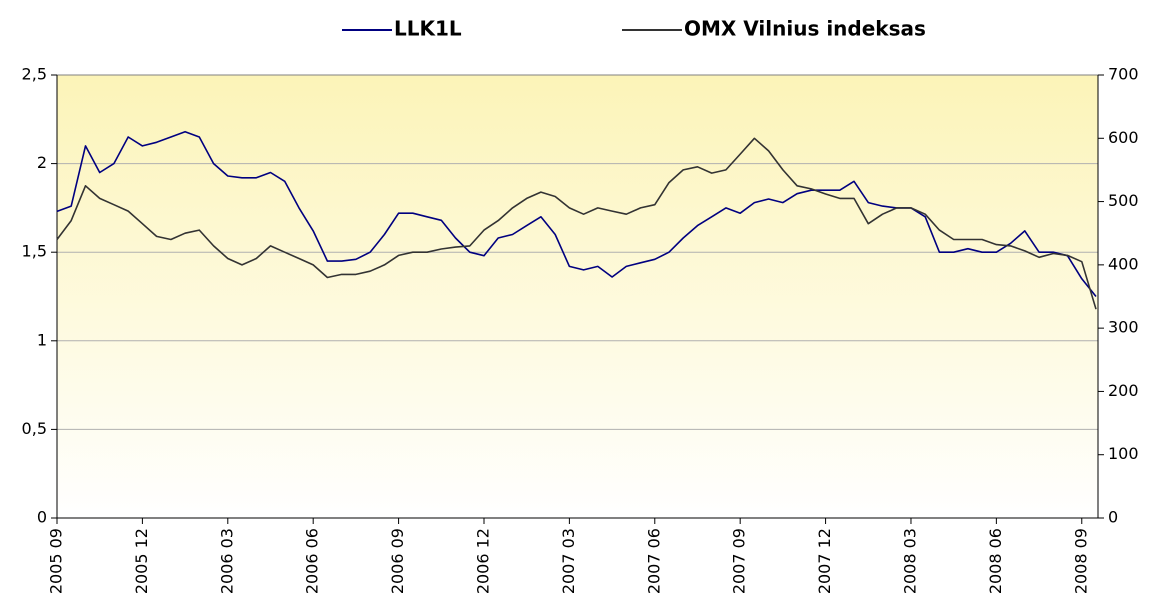  What do you see at coordinates (34, 74) in the screenshot?
I see `y-tick-label: 2,5` at bounding box center [34, 74].